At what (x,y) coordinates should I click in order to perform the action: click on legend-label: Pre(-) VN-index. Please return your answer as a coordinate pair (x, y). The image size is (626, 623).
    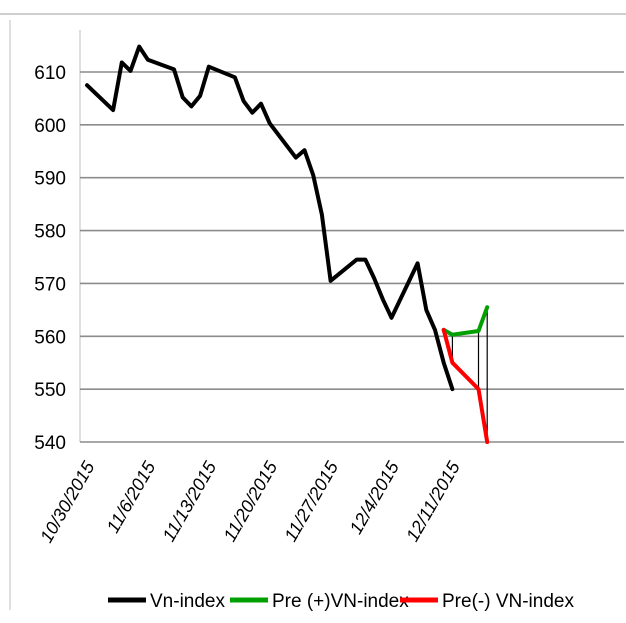
    Looking at the image, I should click on (508, 601).